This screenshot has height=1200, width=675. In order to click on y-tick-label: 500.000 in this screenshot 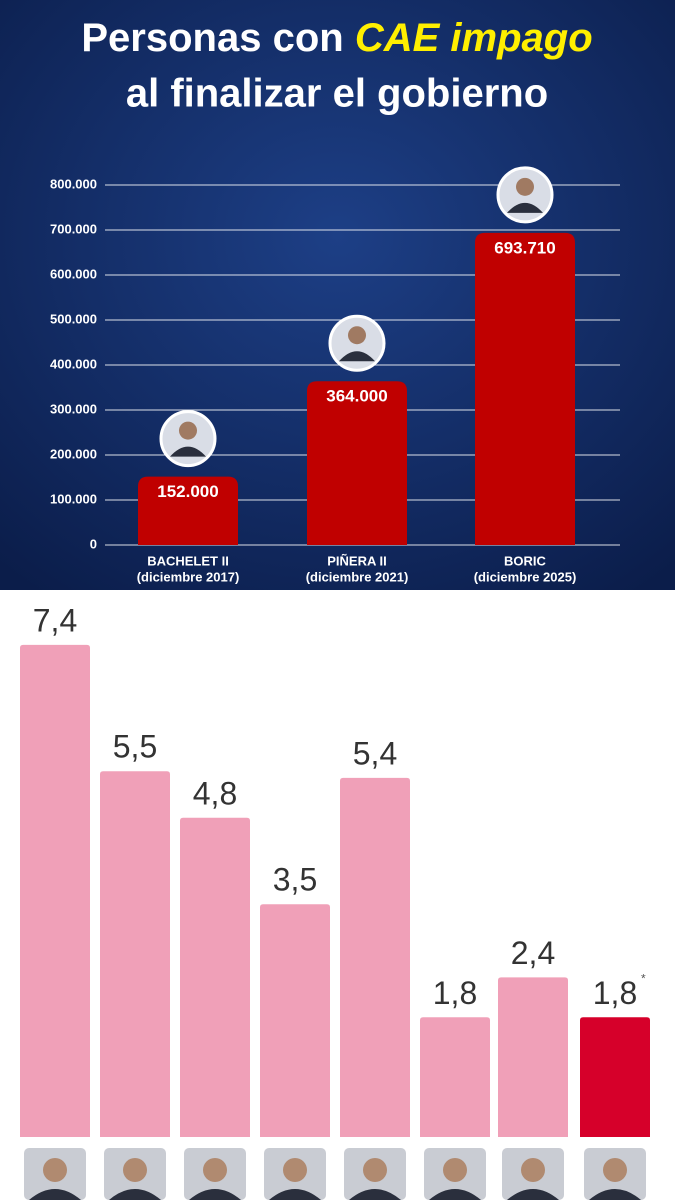, I will do `click(73, 318)`.